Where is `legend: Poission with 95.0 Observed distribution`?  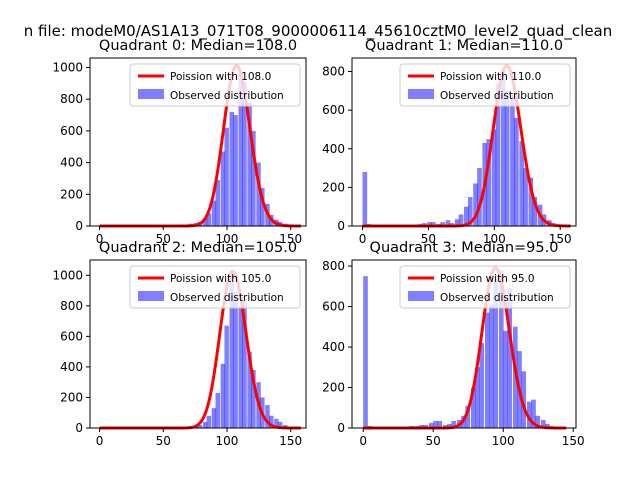 legend: Poission with 95.0 Observed distribution is located at coordinates (485, 287).